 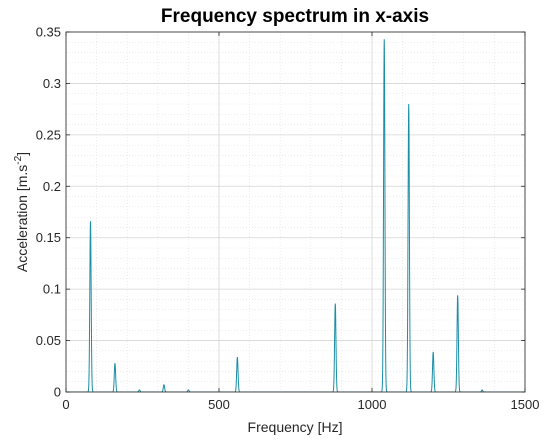 I want to click on y-tick-label: 0, so click(x=57, y=392).